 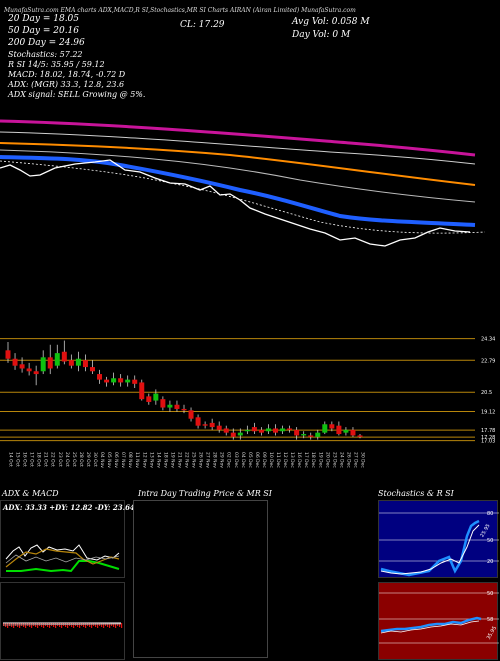 What do you see at coordinates (200, 579) in the screenshot?
I see `intraday-panel` at bounding box center [200, 579].